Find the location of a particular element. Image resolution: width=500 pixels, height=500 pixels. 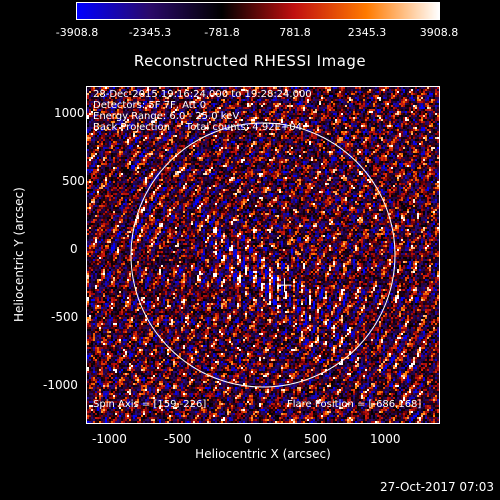

colorbar-tick-label: -2345.3 is located at coordinates (150, 32).